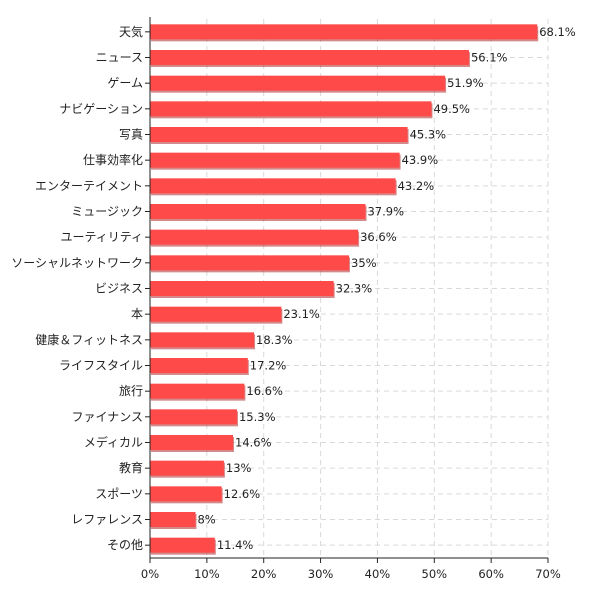 The image size is (598, 598). Describe the element at coordinates (131, 31) in the screenshot. I see `category-label: 天気` at that location.